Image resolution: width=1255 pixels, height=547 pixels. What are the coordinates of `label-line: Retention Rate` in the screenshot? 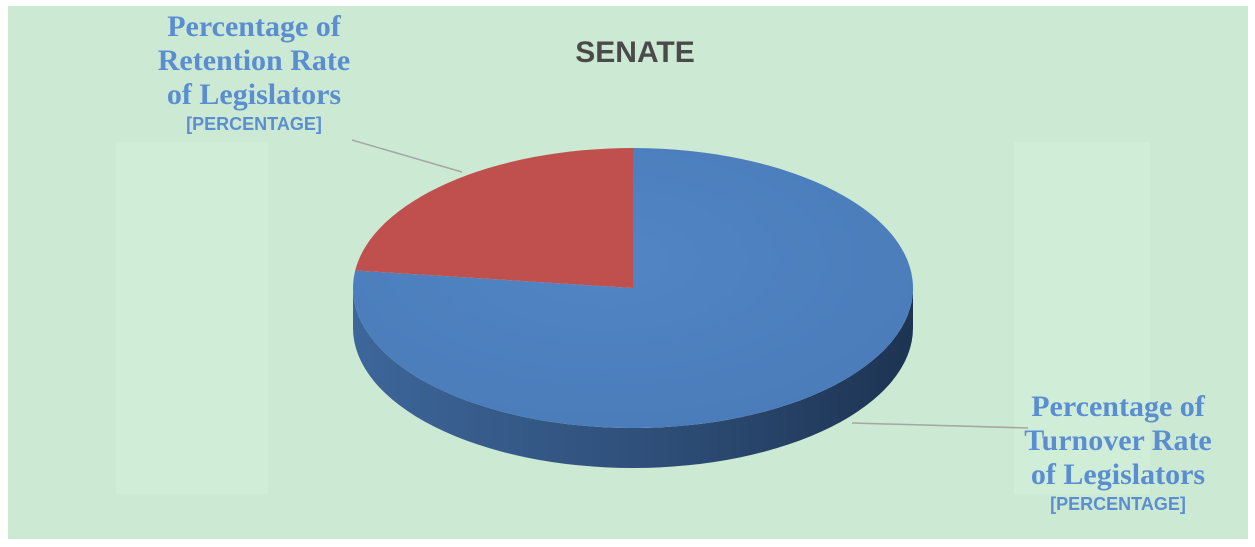 It's located at (254, 60).